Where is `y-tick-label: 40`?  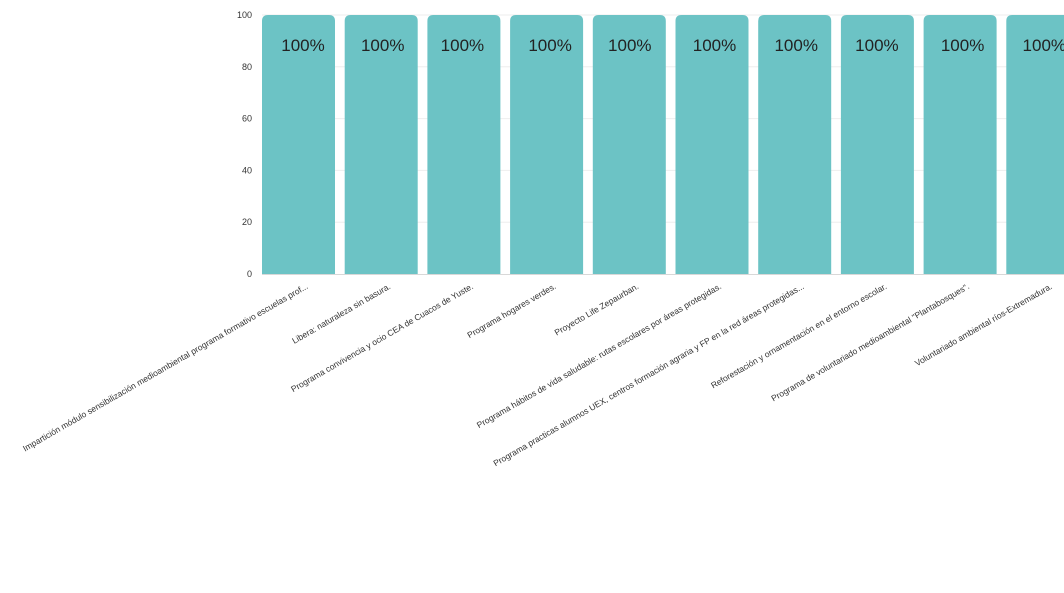 y-tick-label: 40 is located at coordinates (247, 170).